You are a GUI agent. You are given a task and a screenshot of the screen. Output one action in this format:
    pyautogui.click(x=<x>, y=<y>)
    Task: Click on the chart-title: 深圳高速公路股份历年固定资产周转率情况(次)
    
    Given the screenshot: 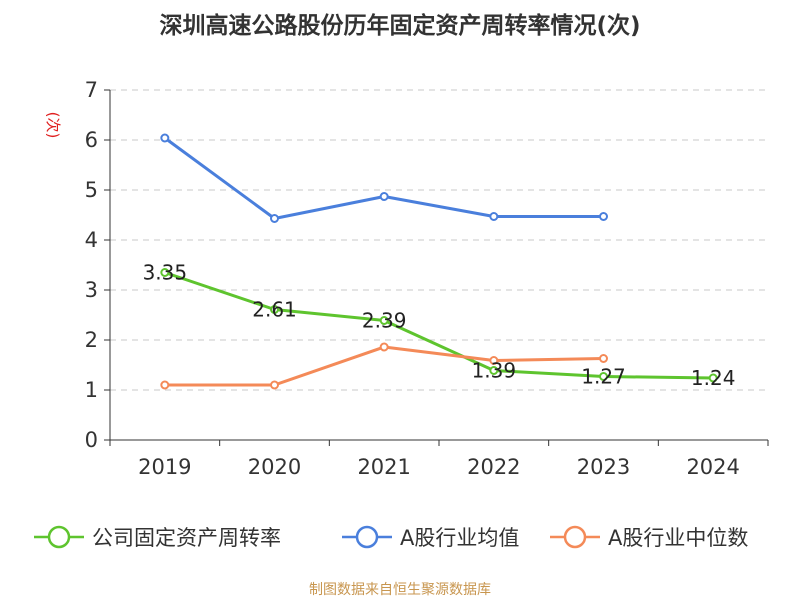 What is the action you would take?
    pyautogui.click(x=400, y=26)
    